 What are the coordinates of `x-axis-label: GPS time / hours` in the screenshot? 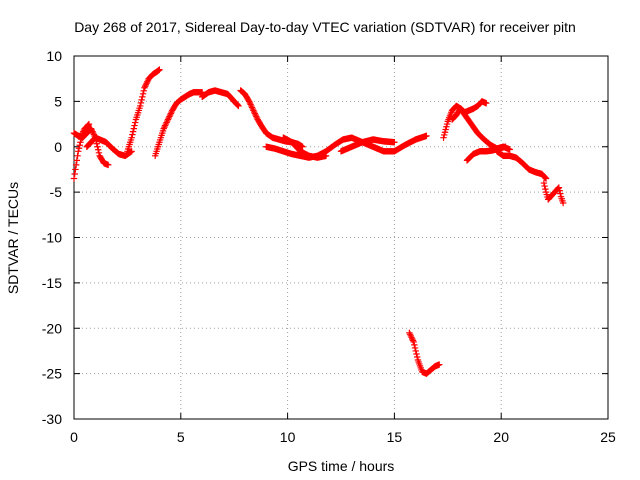 It's located at (341, 466).